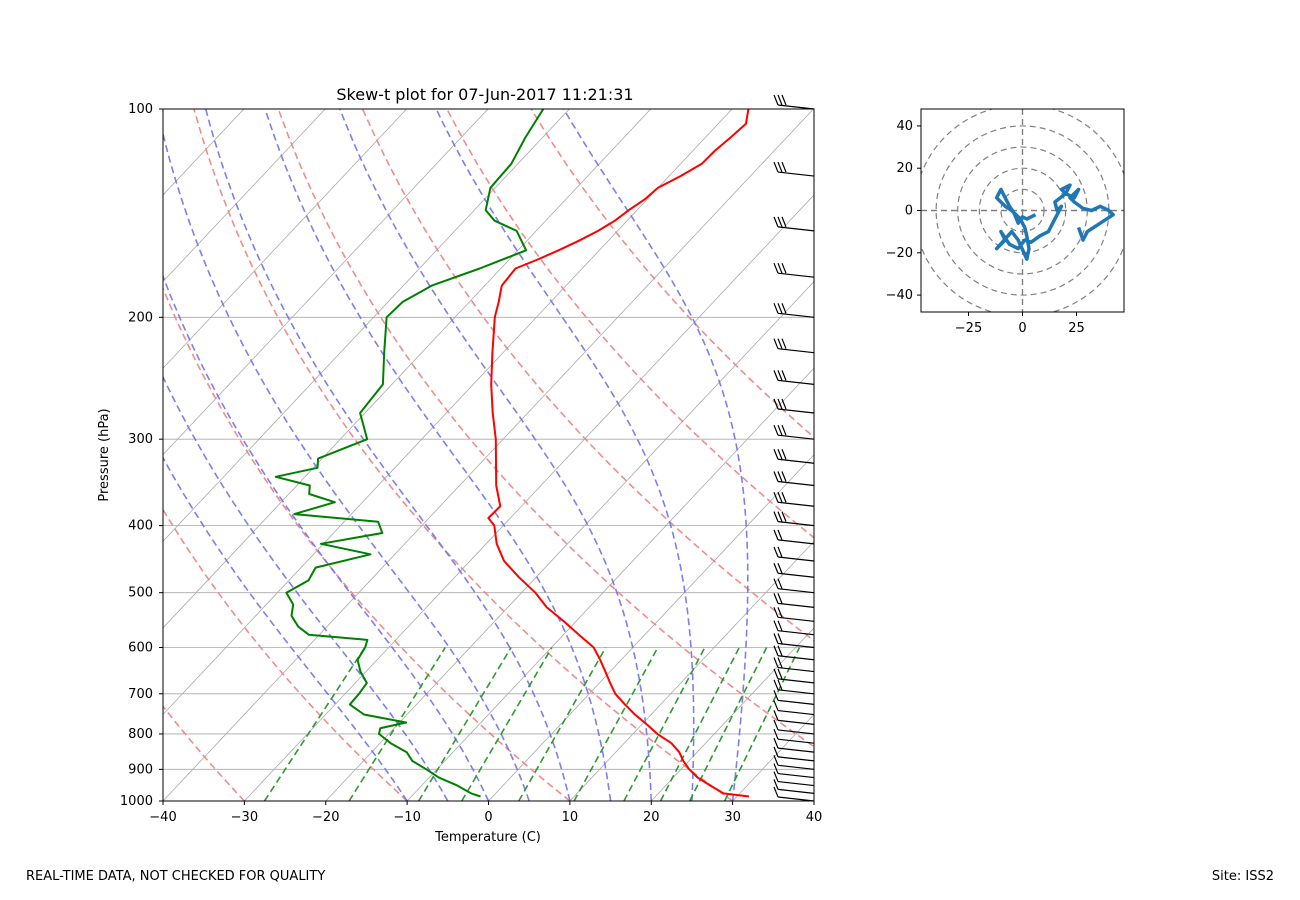  I want to click on y-tick-label: 400, so click(140, 526).